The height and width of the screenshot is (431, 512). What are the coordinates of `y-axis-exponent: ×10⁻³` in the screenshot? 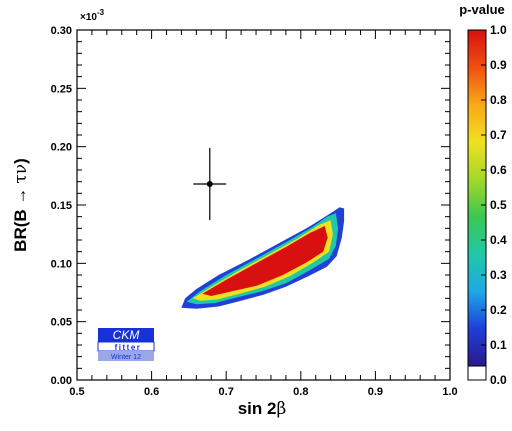 It's located at (92, 15).